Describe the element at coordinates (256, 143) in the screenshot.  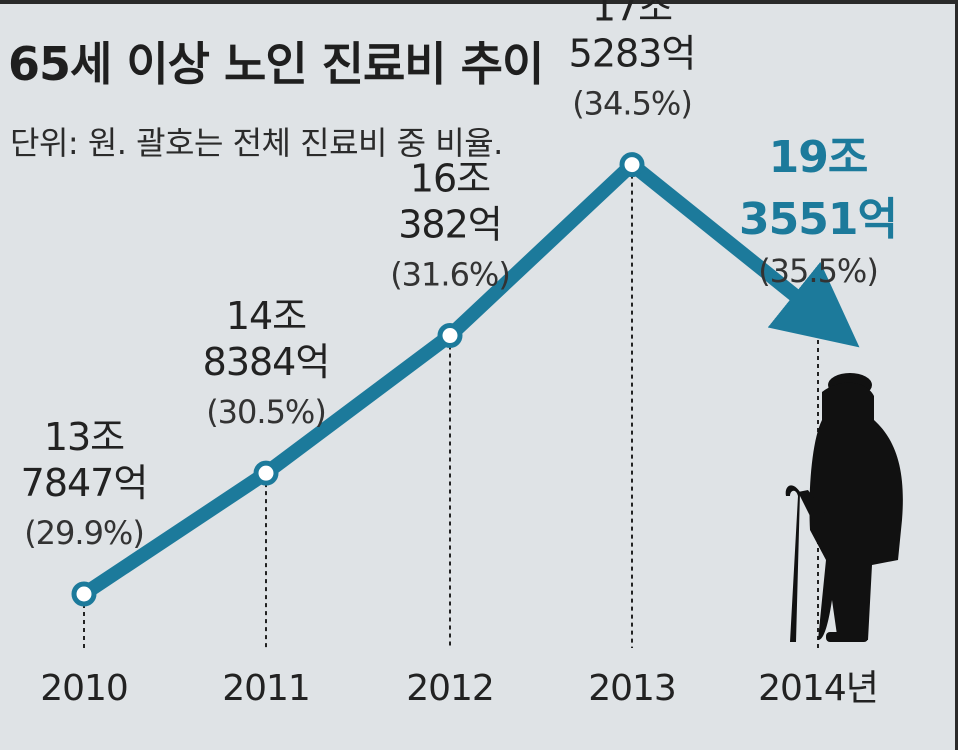
I see `chart-subtitle: 단위: 원. 괄호는 전체 진료비 중 비율.` at that location.